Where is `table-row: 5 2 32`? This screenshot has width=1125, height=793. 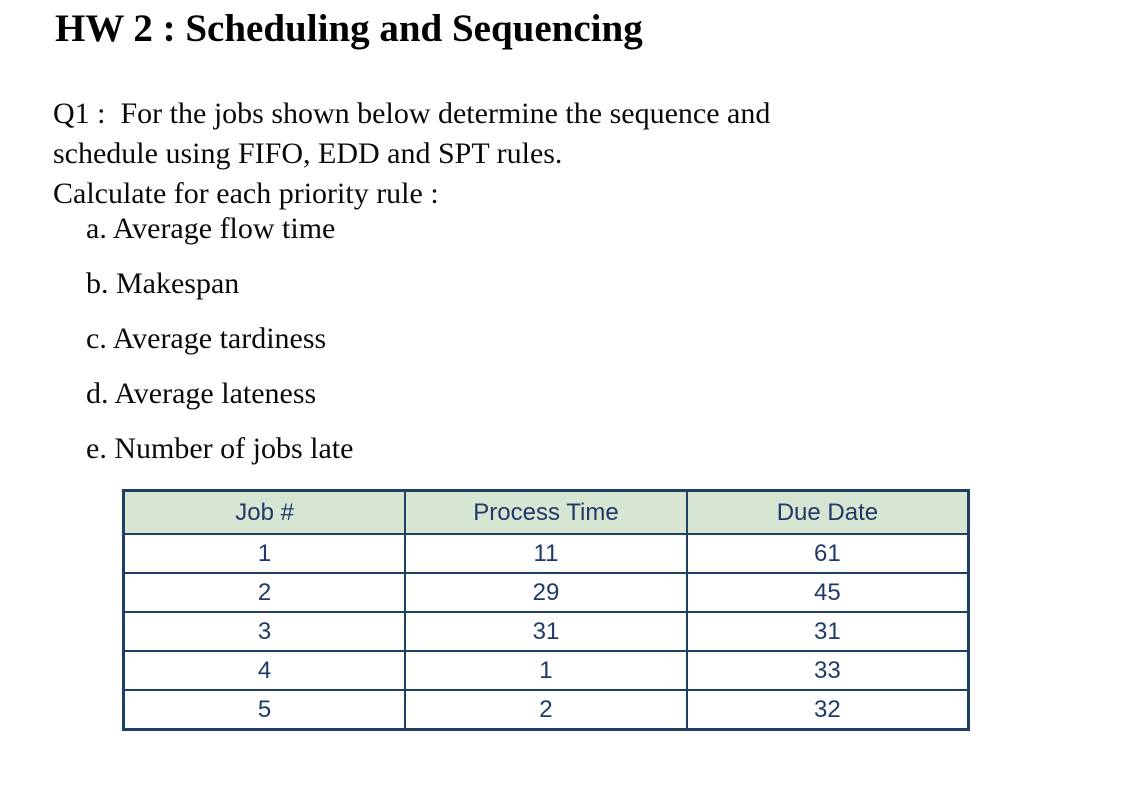
table-row: 5 2 32 is located at coordinates (546, 710).